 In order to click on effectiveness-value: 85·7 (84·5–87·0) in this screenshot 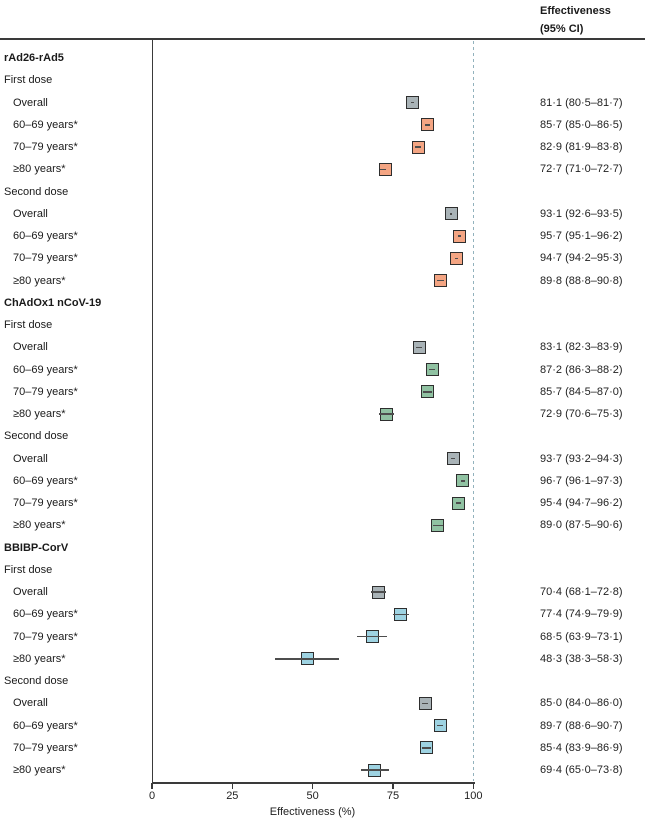, I will do `click(581, 391)`.